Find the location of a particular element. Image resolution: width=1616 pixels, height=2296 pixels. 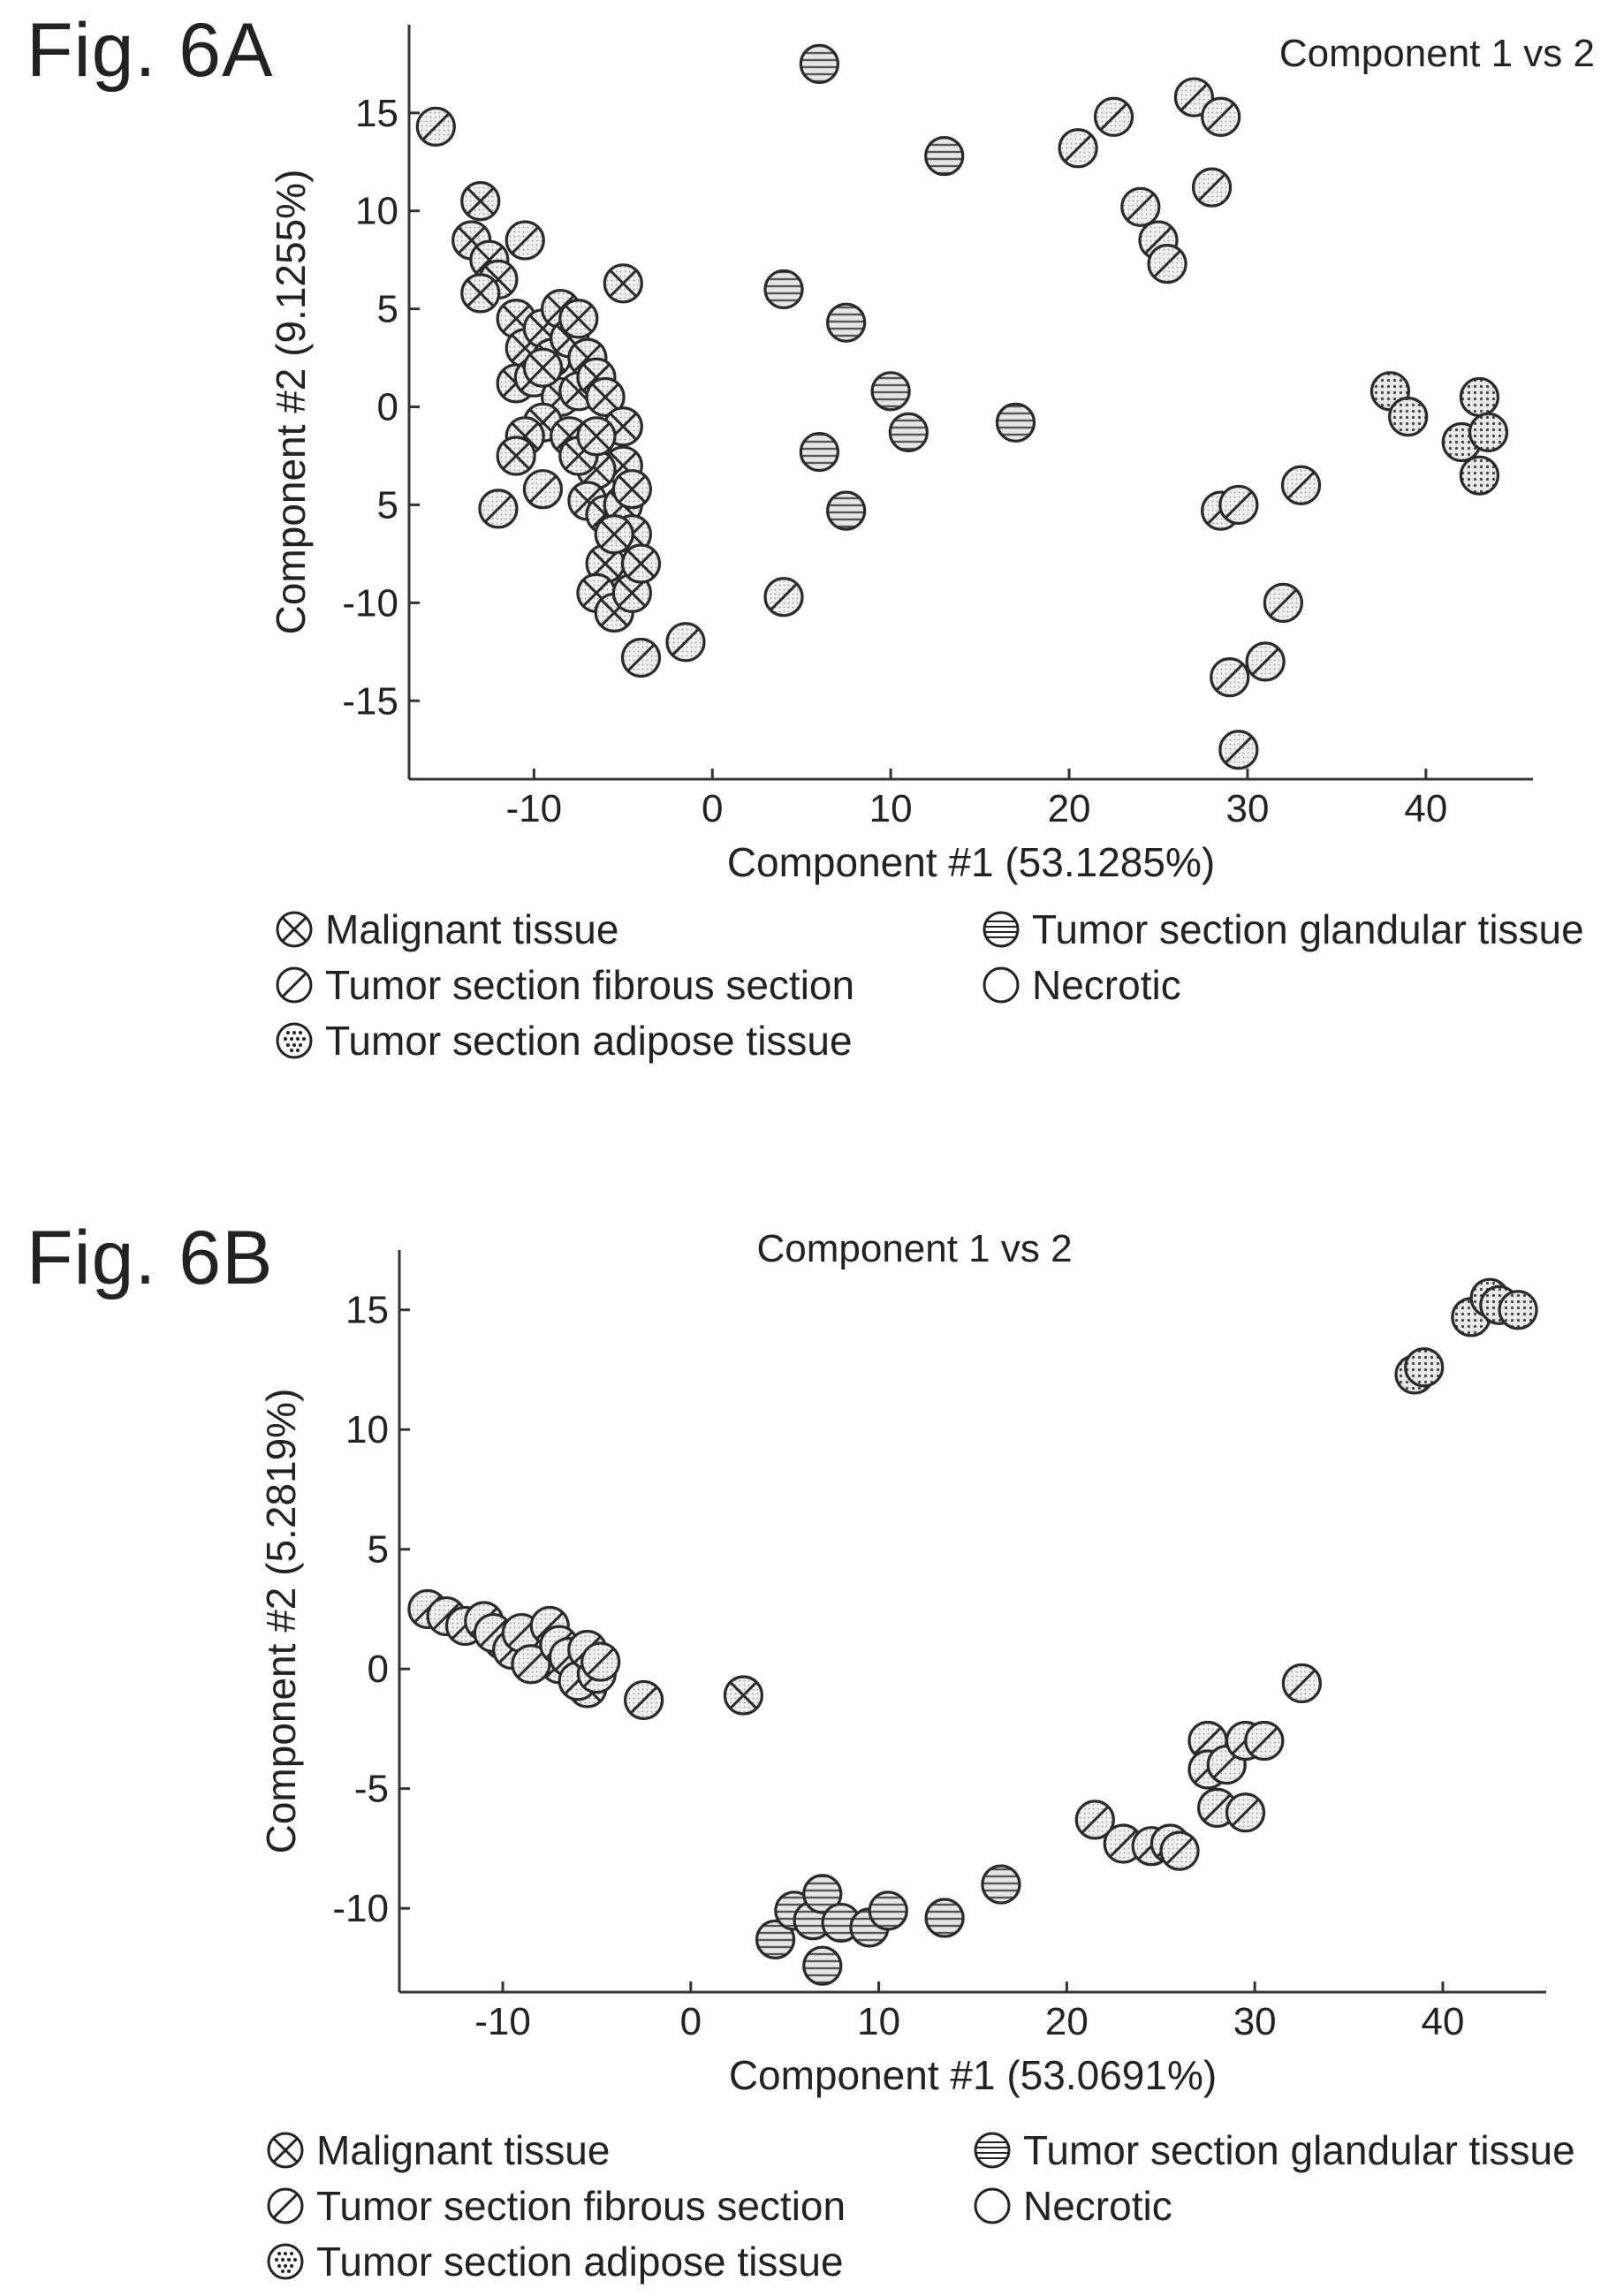

y-axis-label: Component #2 (9.1255%) is located at coordinates (291, 402).